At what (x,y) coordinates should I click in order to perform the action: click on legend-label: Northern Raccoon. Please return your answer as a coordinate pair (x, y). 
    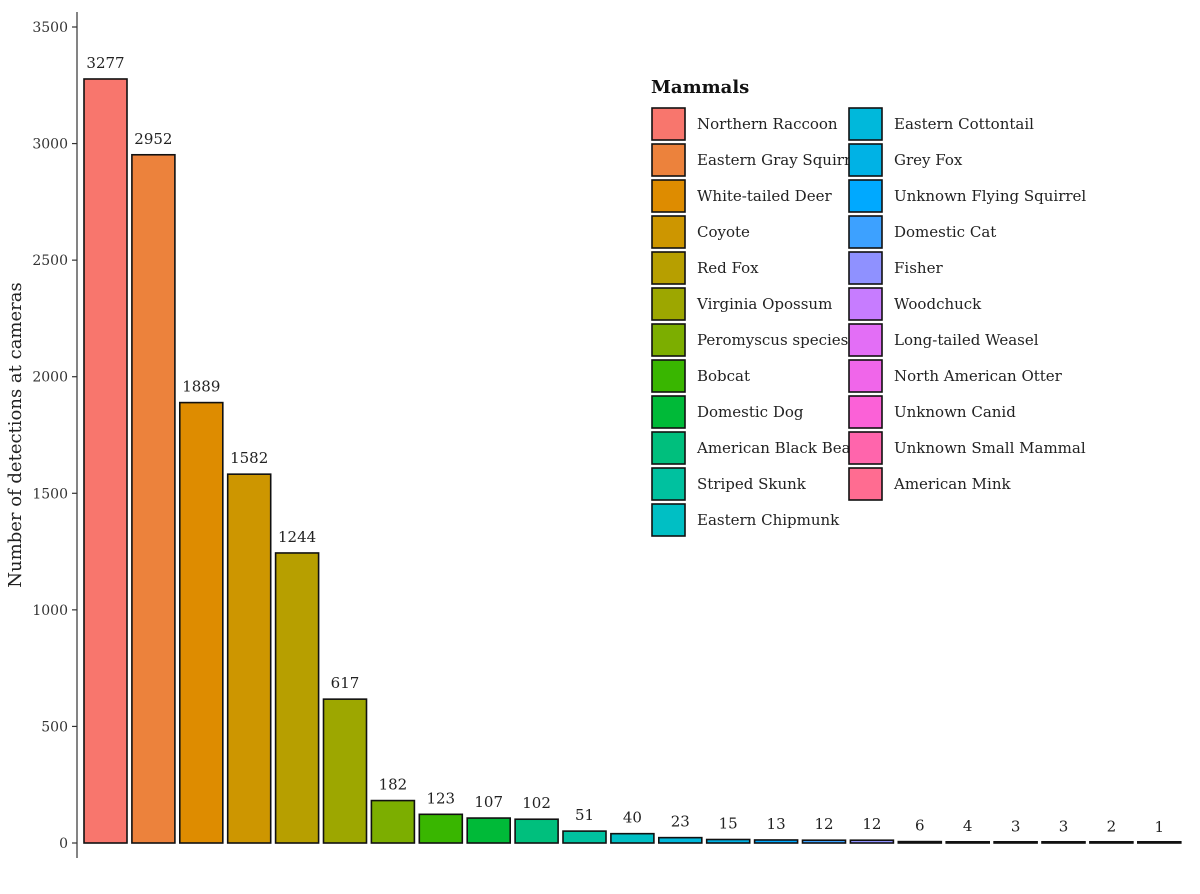
    Looking at the image, I should click on (767, 124).